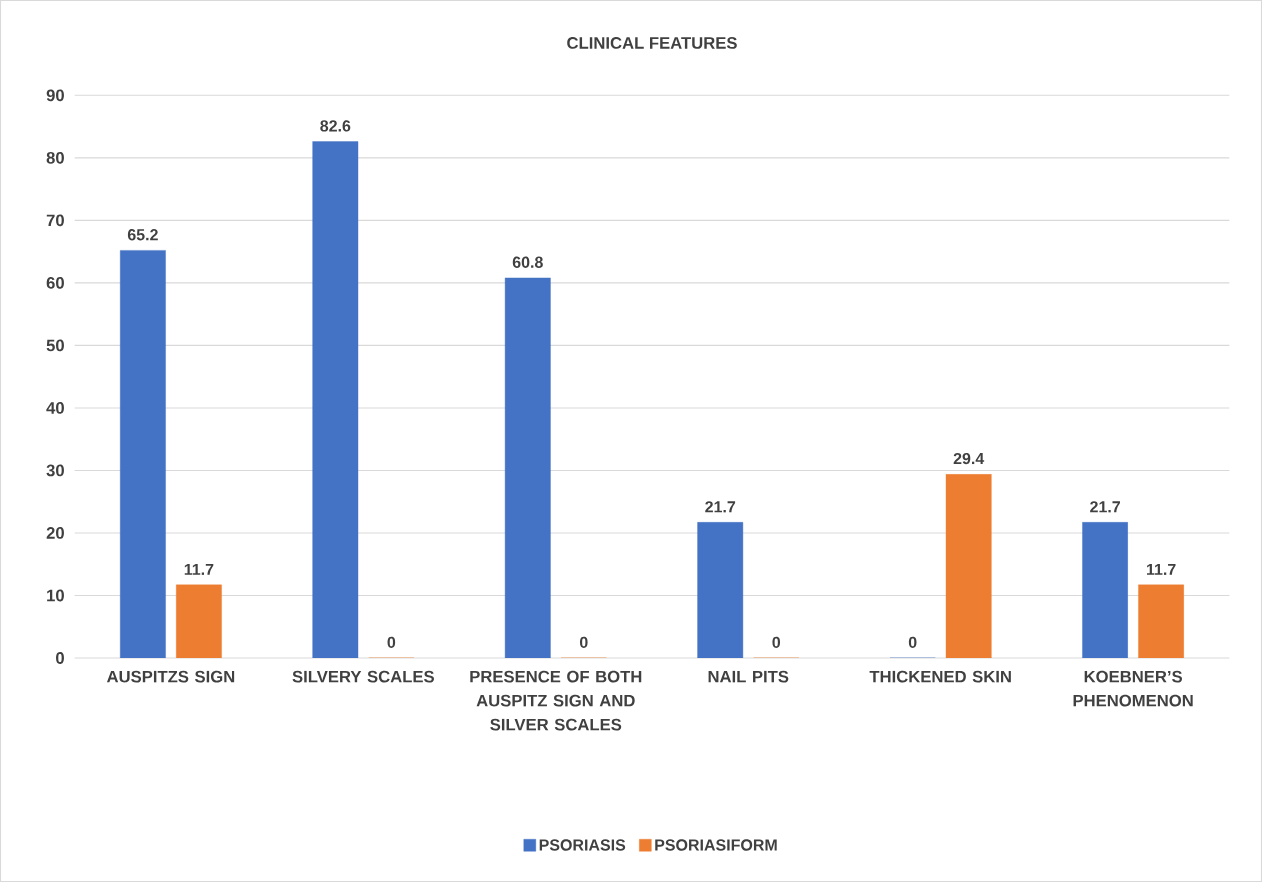 Image resolution: width=1262 pixels, height=882 pixels. Describe the element at coordinates (55, 157) in the screenshot. I see `y-tick-label: 80` at that location.